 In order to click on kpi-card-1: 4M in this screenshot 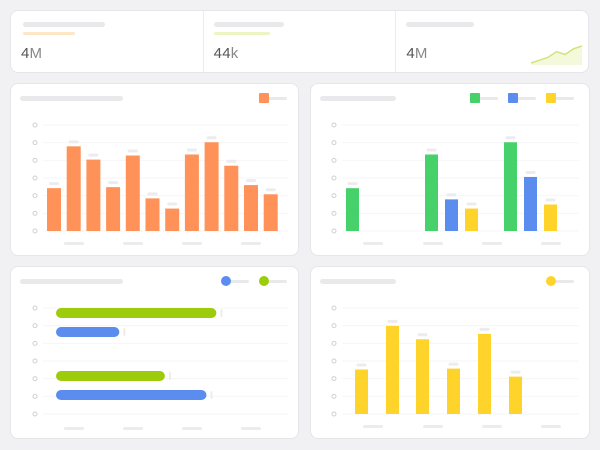, I will do `click(107, 41)`.